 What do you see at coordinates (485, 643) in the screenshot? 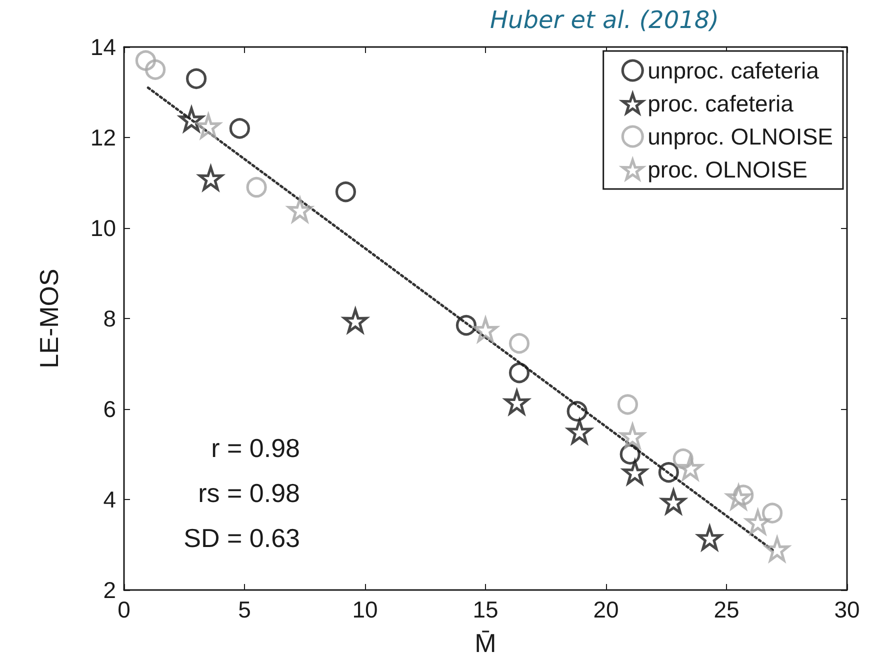
I see `x-axis-title: M̄` at bounding box center [485, 643].